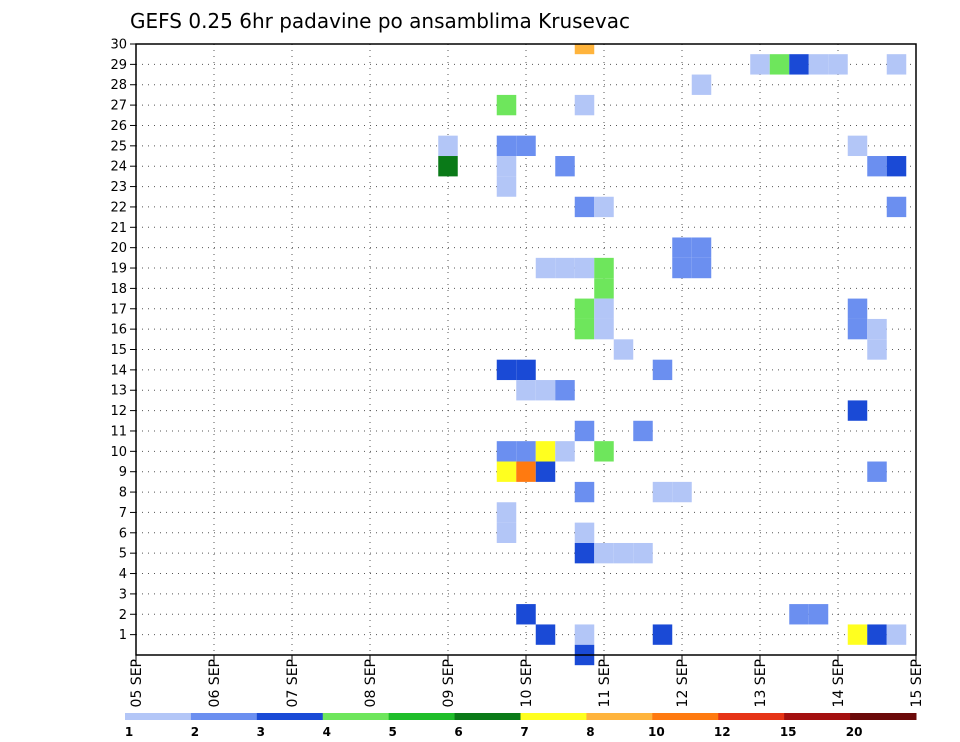 This screenshot has height=742, width=960. What do you see at coordinates (118, 187) in the screenshot?
I see `y-tick-label: 23` at bounding box center [118, 187].